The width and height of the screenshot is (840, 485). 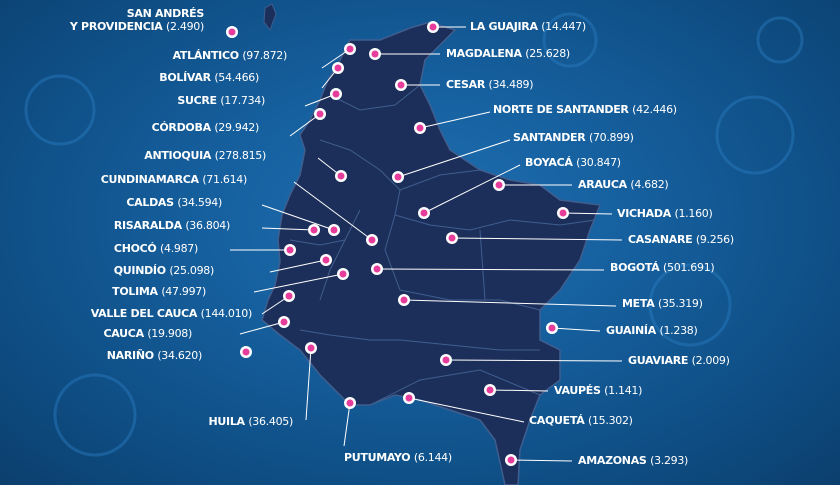 I want to click on case-count: (29.942), so click(x=236, y=127).